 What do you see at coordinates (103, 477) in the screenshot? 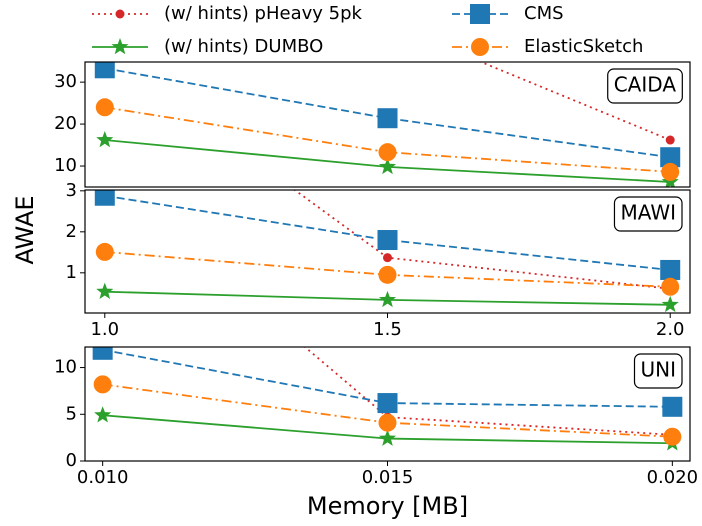
I see `x-tick-label: 0.010` at bounding box center [103, 477].